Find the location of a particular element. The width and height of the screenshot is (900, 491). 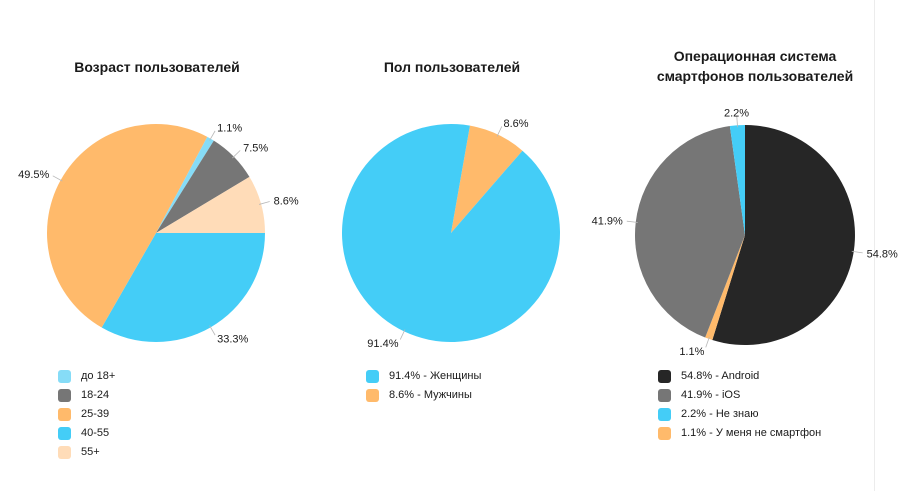

gender-legend: 91.4% - Женщины 8.6% - Мужчины is located at coordinates (423, 386).